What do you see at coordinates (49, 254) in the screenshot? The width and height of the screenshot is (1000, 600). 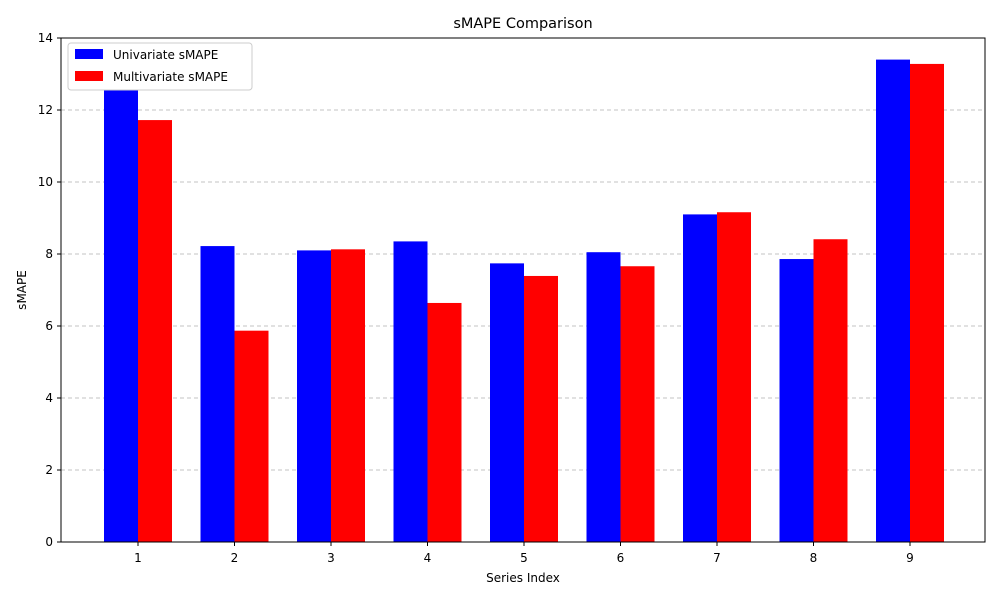 I see `y-tick-label: 8` at bounding box center [49, 254].